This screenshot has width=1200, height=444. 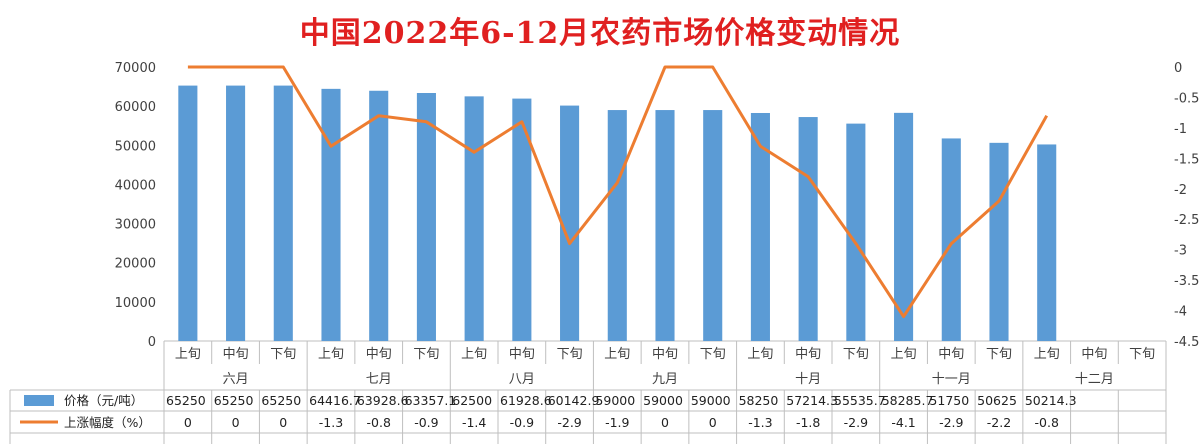 What do you see at coordinates (574, 400) in the screenshot?
I see `data-label: 60142.9` at bounding box center [574, 400].